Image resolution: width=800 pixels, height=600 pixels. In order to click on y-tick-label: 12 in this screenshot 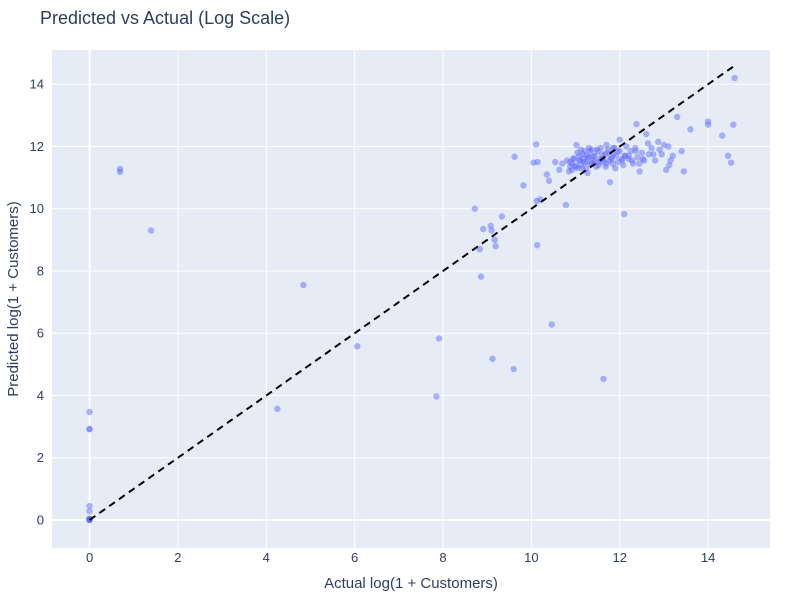, I will do `click(37, 146)`.